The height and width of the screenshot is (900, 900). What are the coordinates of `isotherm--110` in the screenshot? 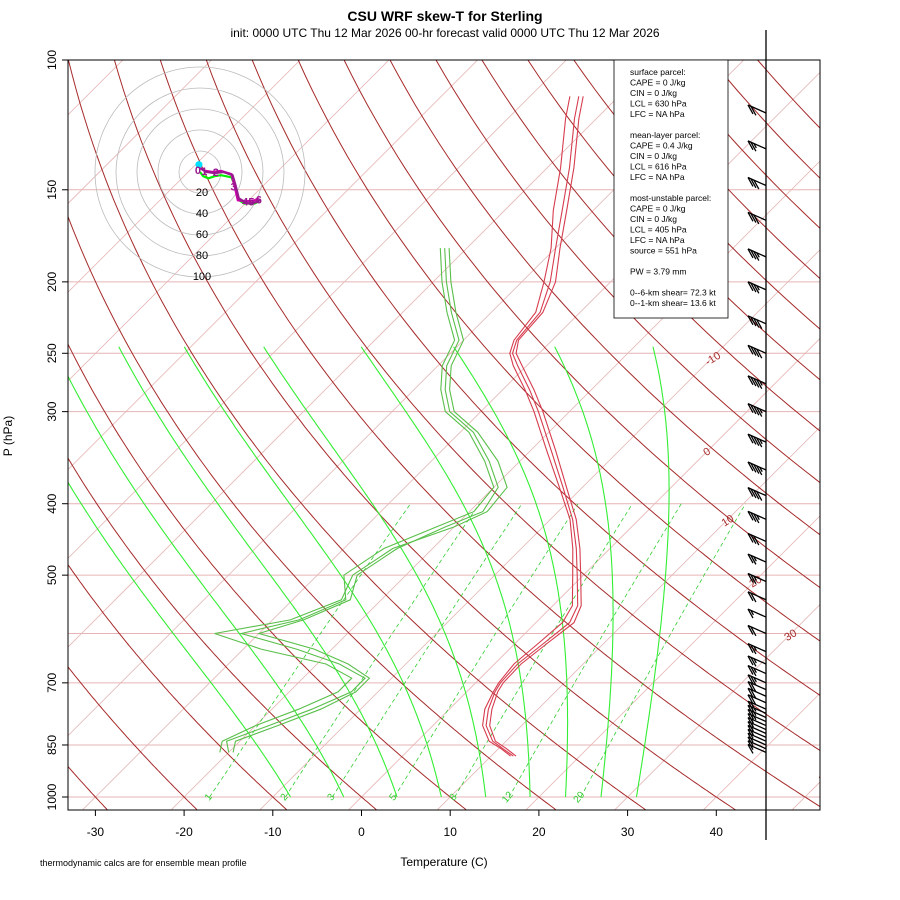 It's located at (96, 88).